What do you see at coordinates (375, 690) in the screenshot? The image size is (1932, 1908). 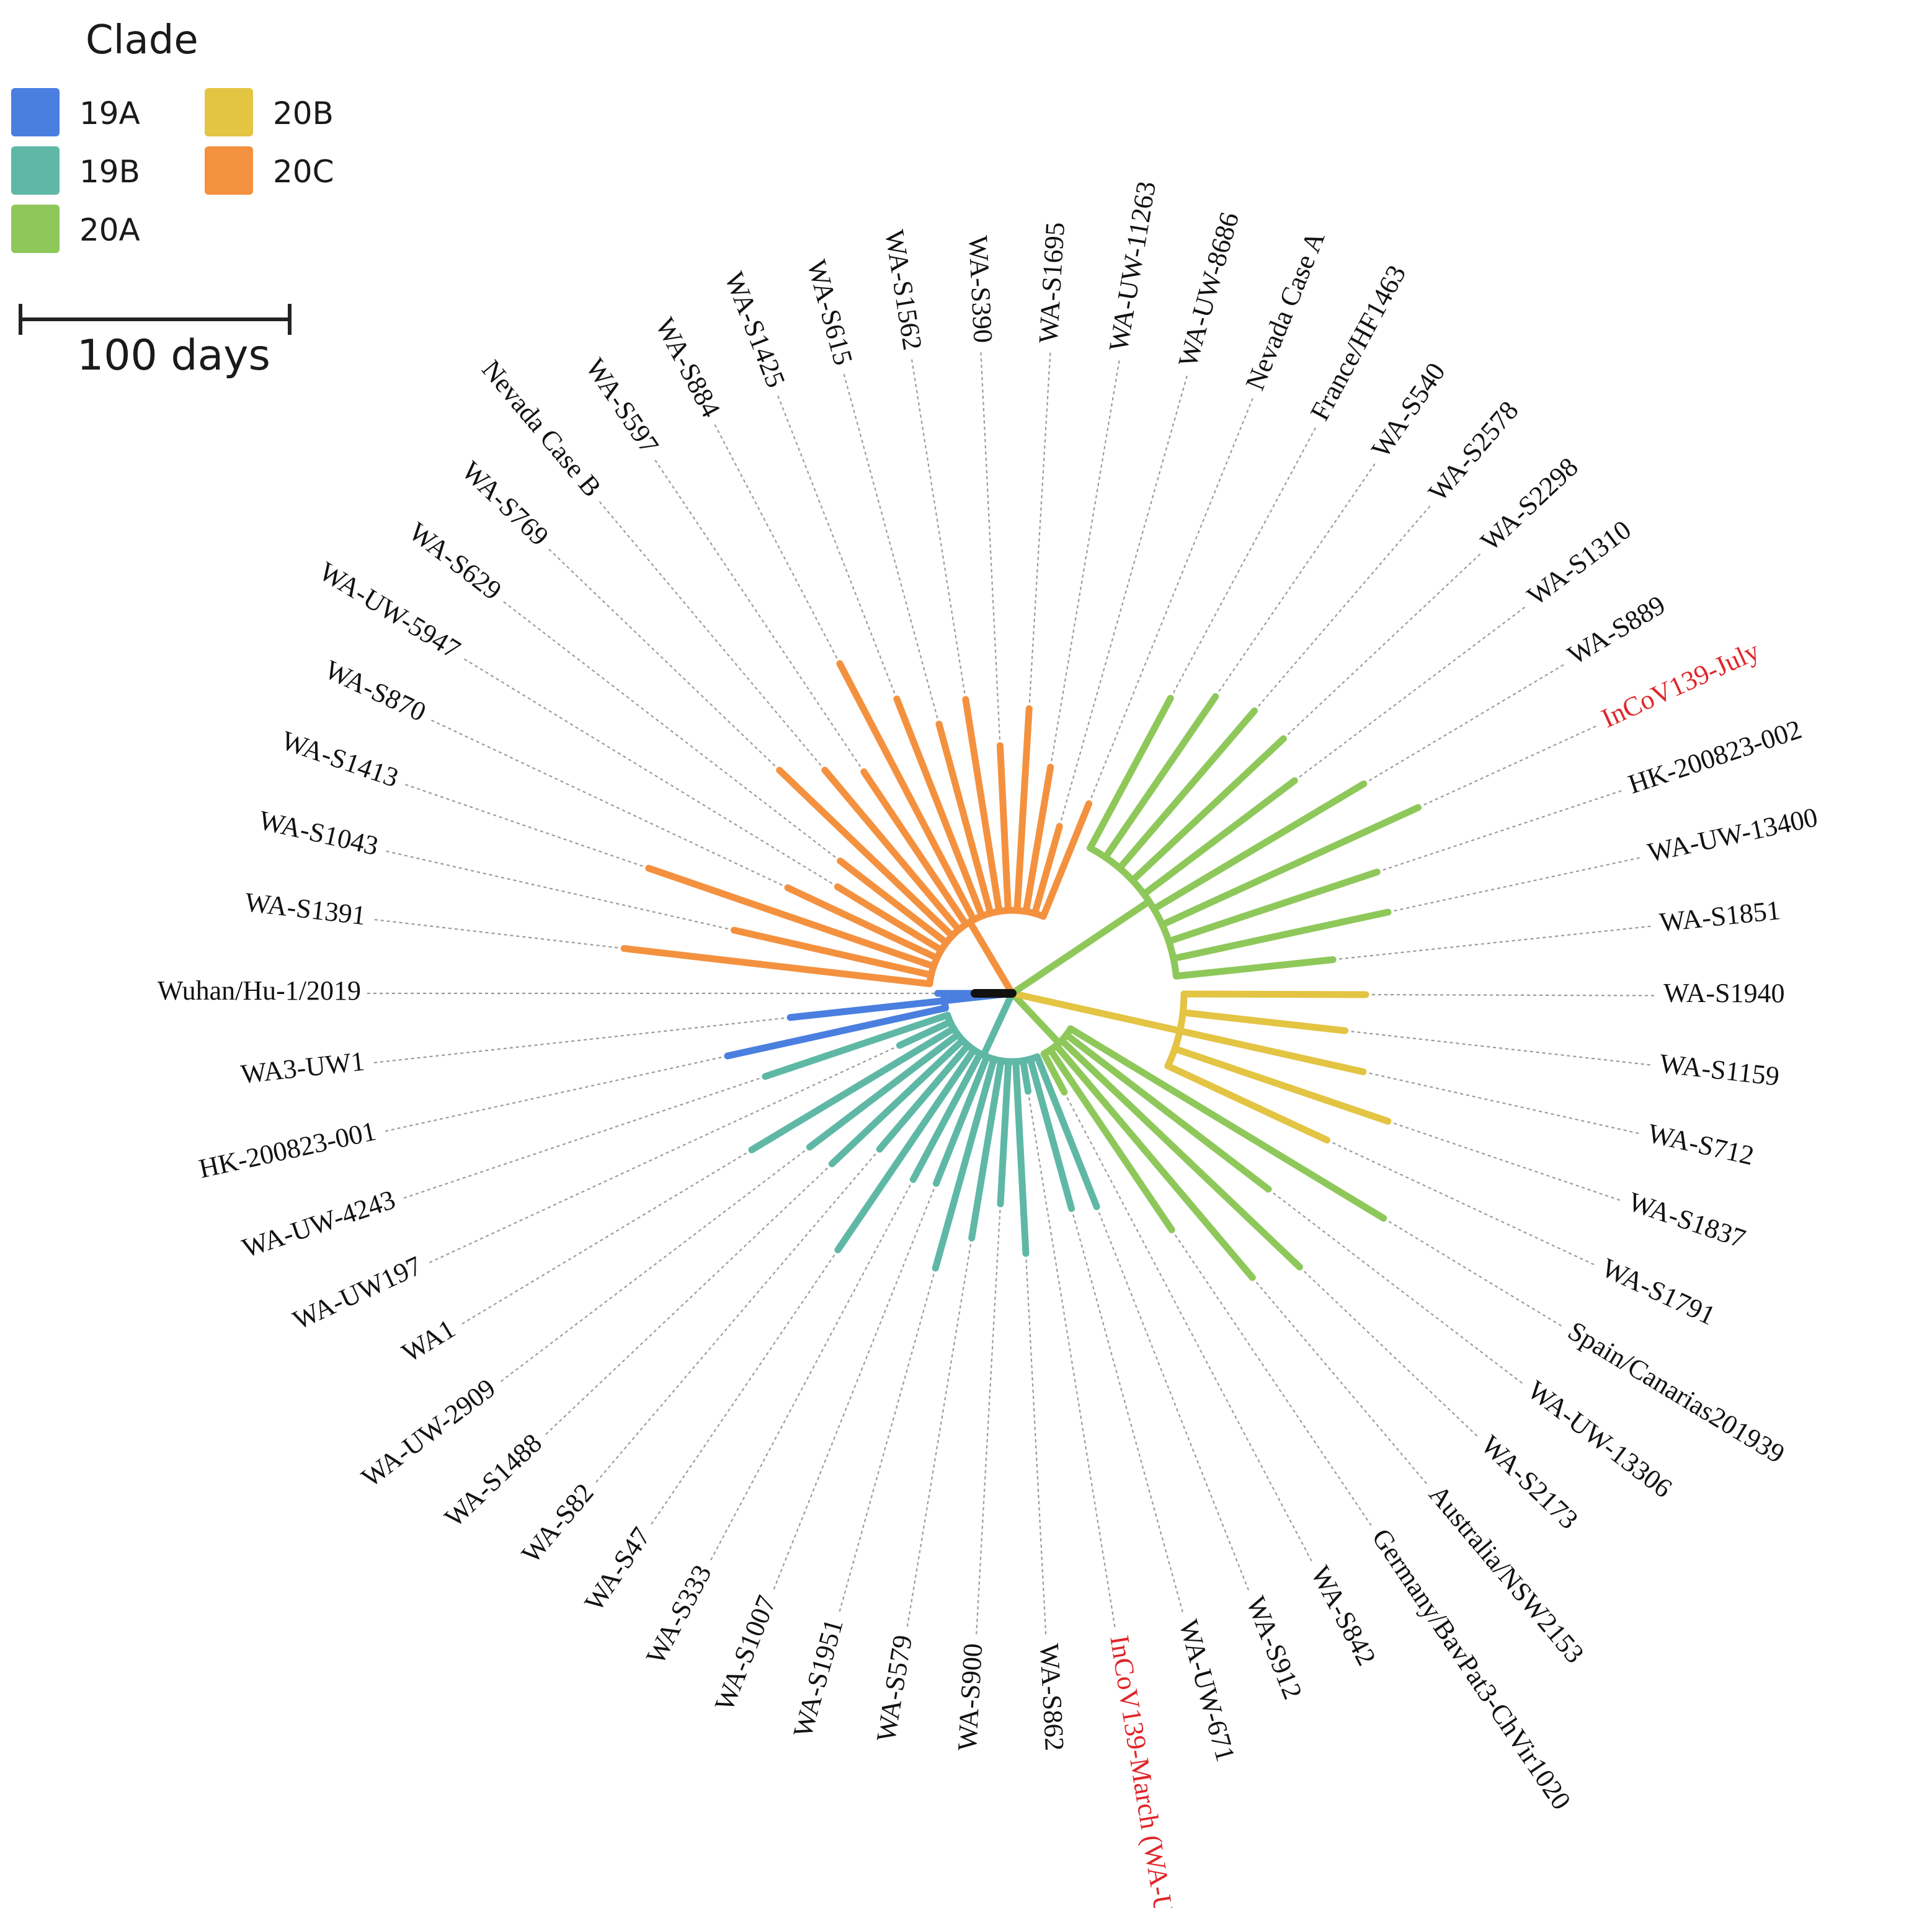 I see `leaf-label: WA-S870` at bounding box center [375, 690].